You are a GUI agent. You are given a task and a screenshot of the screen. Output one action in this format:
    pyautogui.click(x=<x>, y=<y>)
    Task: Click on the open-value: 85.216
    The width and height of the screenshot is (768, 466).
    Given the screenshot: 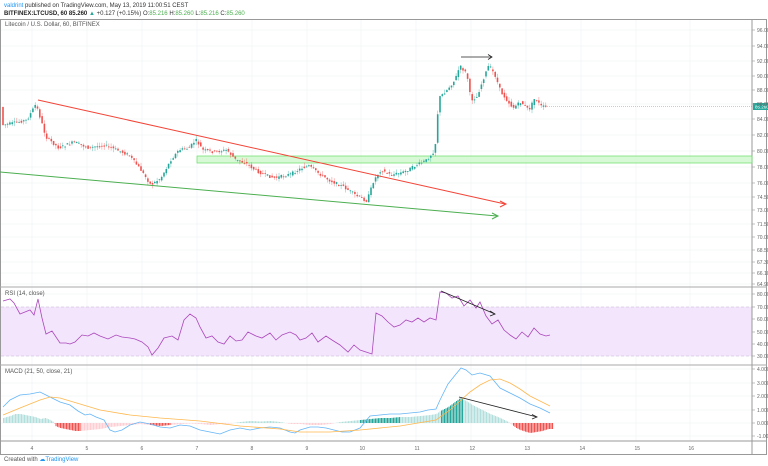 What is the action you would take?
    pyautogui.click(x=158, y=14)
    